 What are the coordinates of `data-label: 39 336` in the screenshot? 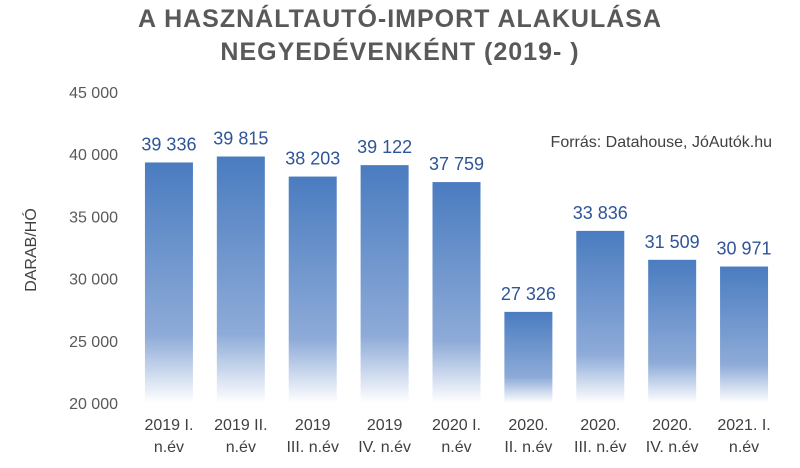 It's located at (168, 144).